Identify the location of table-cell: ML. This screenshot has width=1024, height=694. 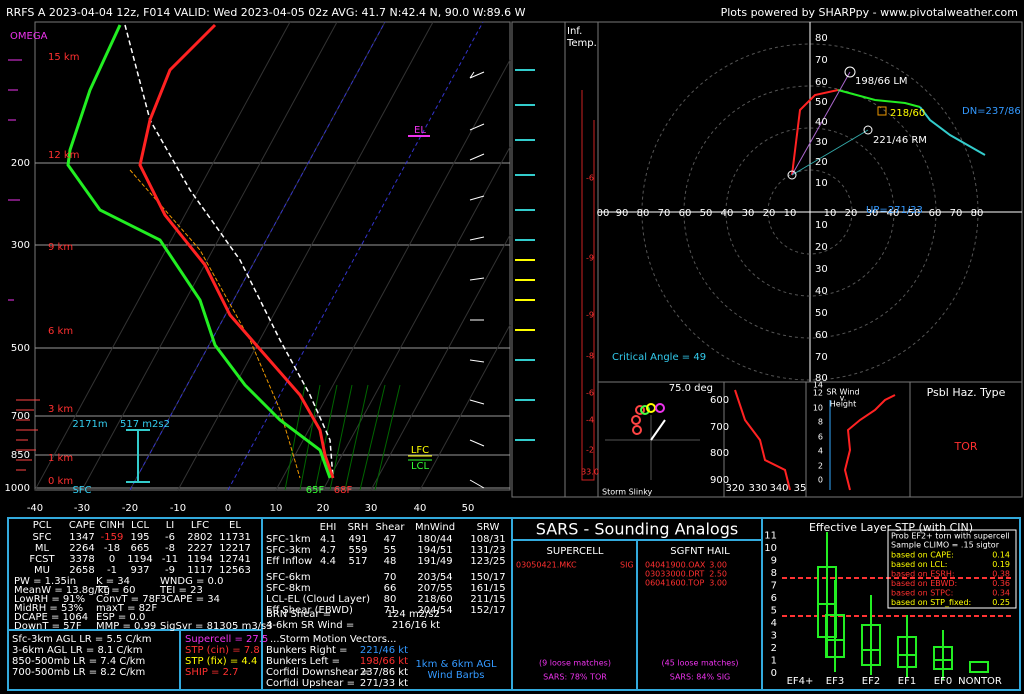
(42, 548).